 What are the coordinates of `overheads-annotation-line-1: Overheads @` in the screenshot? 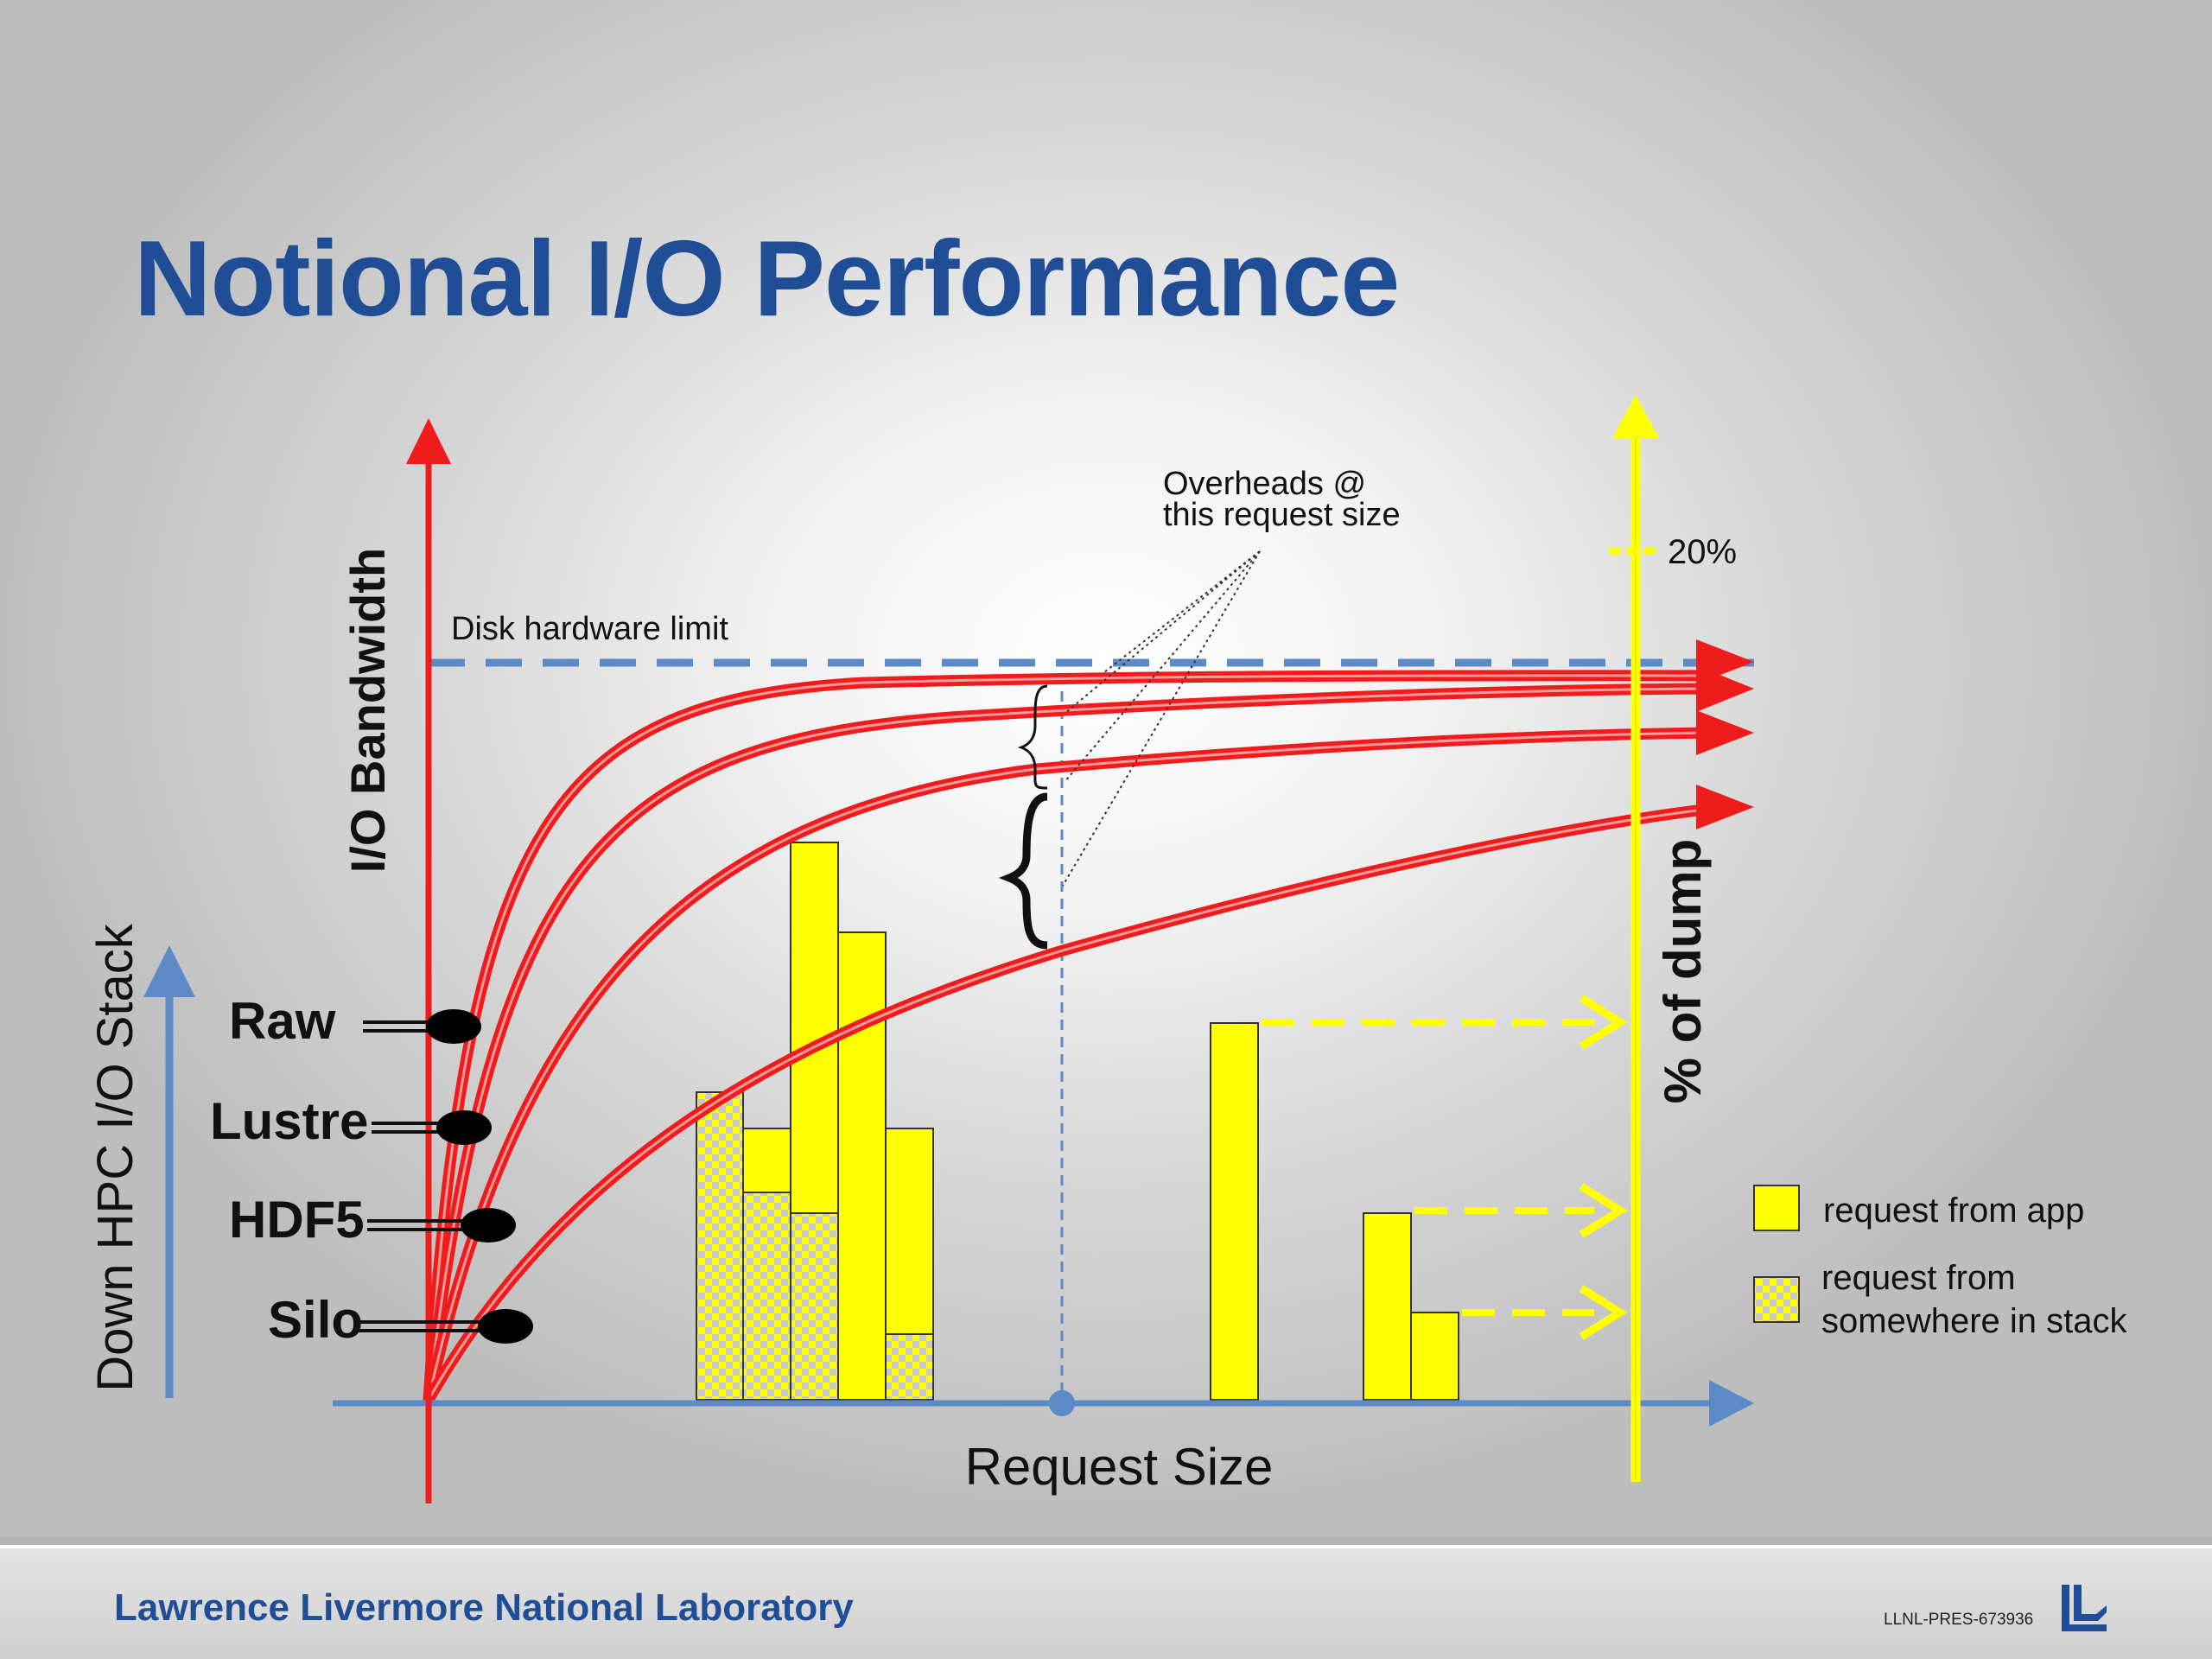 It's located at (1264, 484).